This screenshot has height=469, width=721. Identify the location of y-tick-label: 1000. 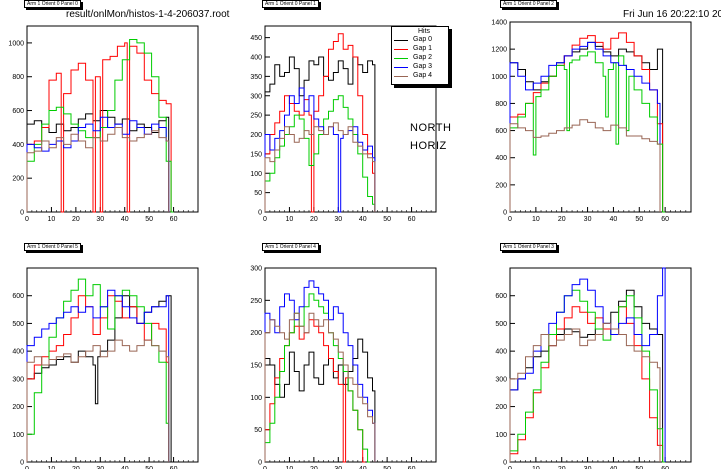
(499, 77).